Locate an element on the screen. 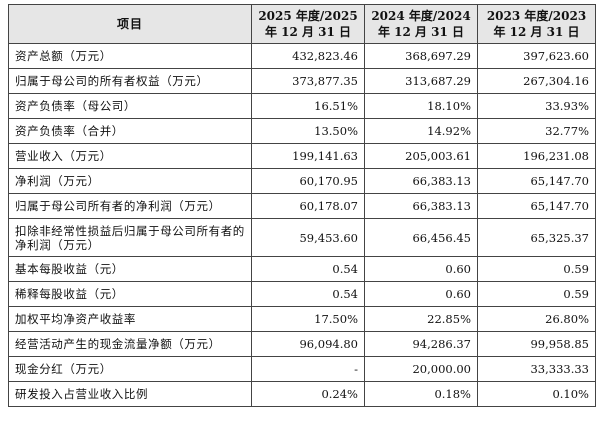 Image resolution: width=600 pixels, height=441 pixels. table-row: 加权平均净资产收益率 17.50% 22.85% 26.80% is located at coordinates (302, 319).